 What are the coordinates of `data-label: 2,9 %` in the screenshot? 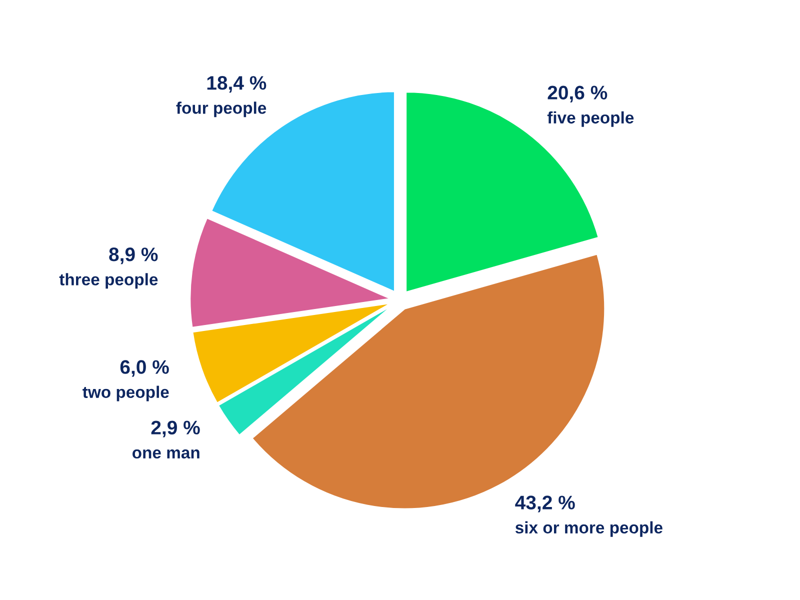 It's located at (175, 429).